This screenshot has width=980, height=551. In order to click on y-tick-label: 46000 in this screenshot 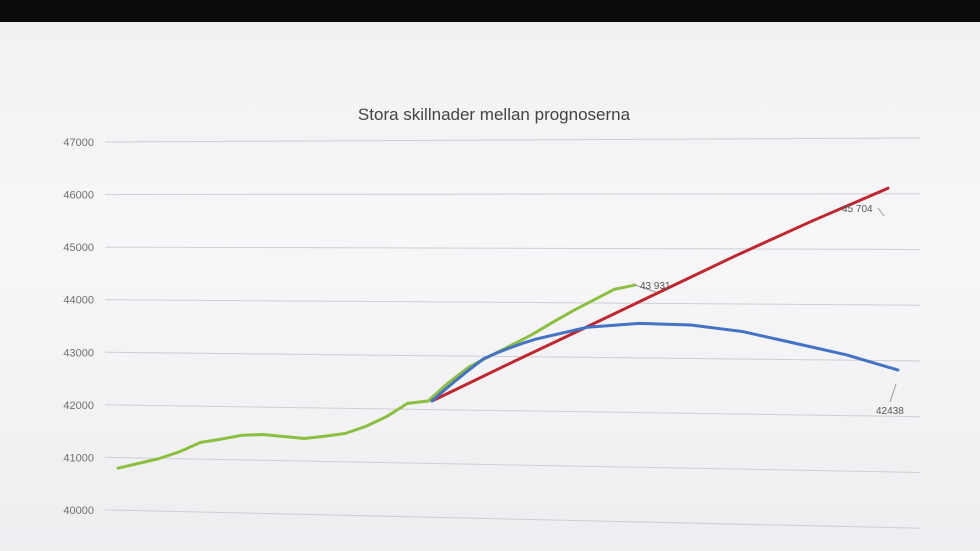, I will do `click(78, 196)`.